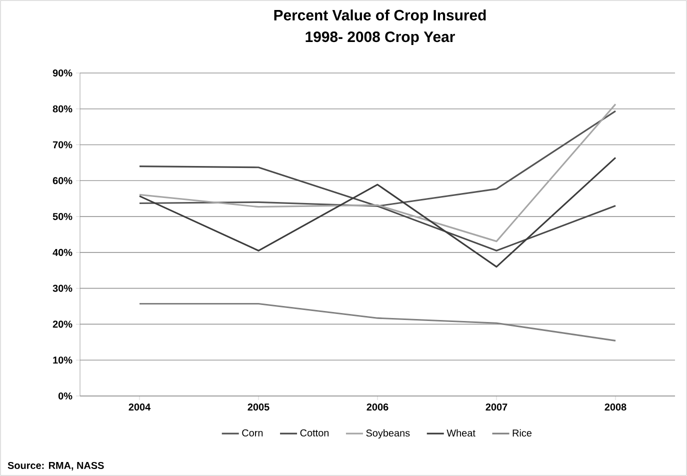 This screenshot has height=476, width=687. Describe the element at coordinates (62, 324) in the screenshot. I see `y-tick-label: 20%` at that location.